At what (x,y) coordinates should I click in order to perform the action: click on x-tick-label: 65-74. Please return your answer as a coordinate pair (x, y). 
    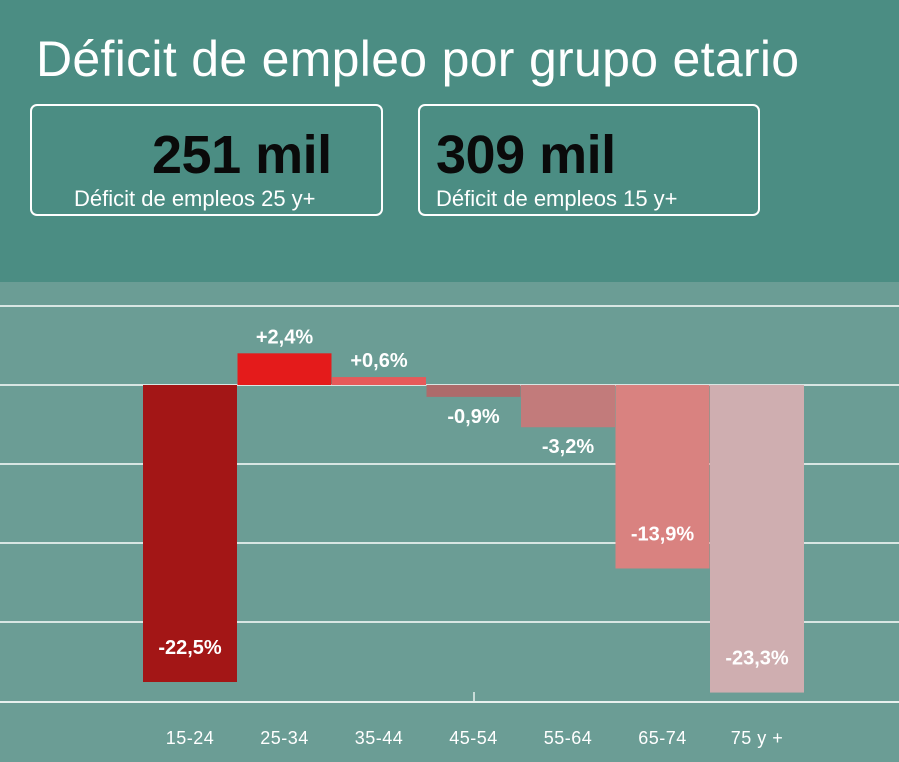
    Looking at the image, I should click on (662, 738).